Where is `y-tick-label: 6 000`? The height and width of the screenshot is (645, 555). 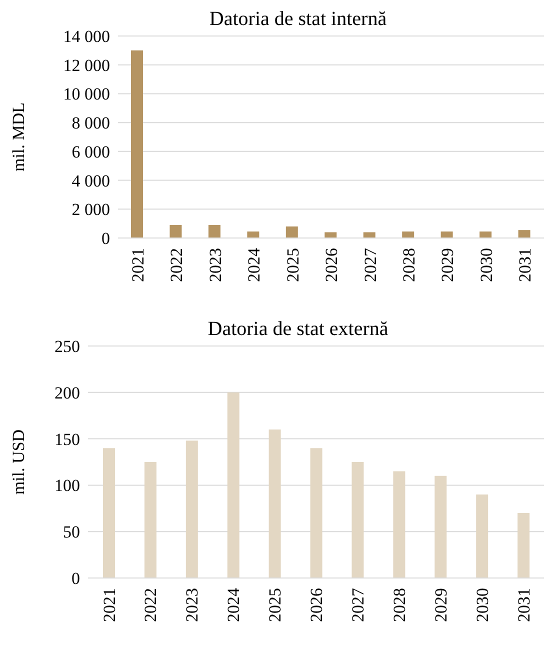
y-tick-label: 6 000 is located at coordinates (91, 152).